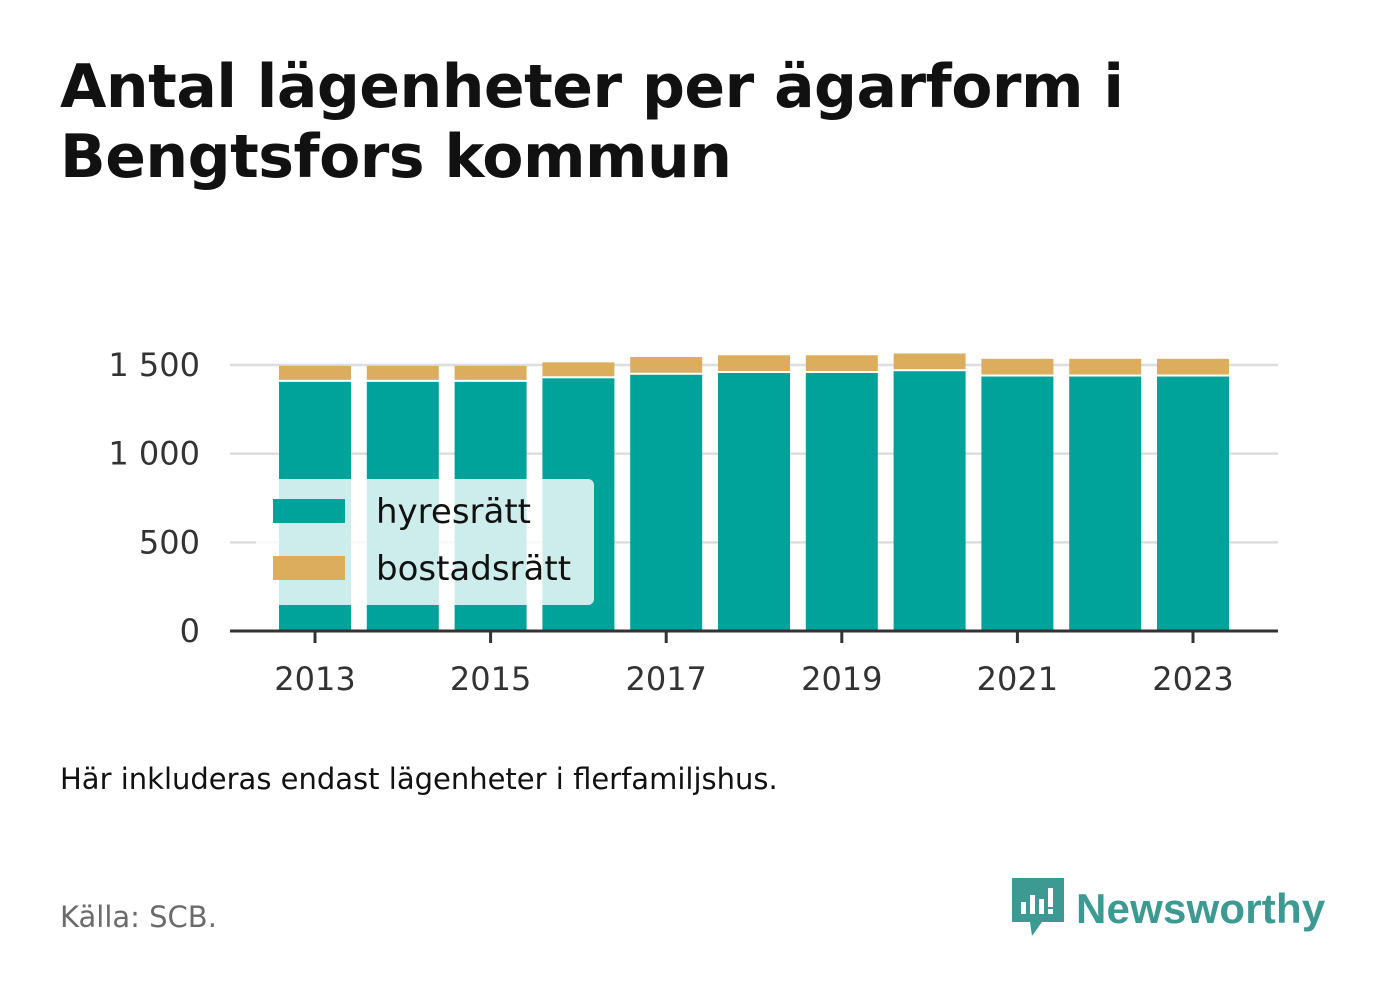 This screenshot has width=1382, height=999. Describe the element at coordinates (473, 569) in the screenshot. I see `legend-label: bostadsrätt` at that location.